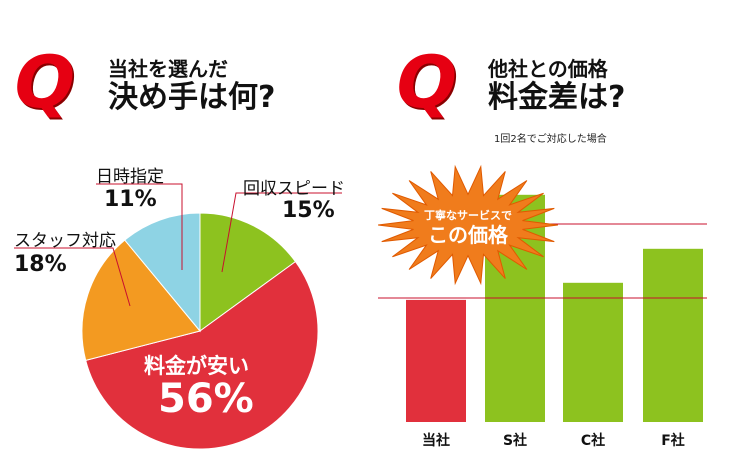 This screenshot has width=730, height=451. What do you see at coordinates (593, 441) in the screenshot?
I see `bar-label-c: C社` at bounding box center [593, 441].